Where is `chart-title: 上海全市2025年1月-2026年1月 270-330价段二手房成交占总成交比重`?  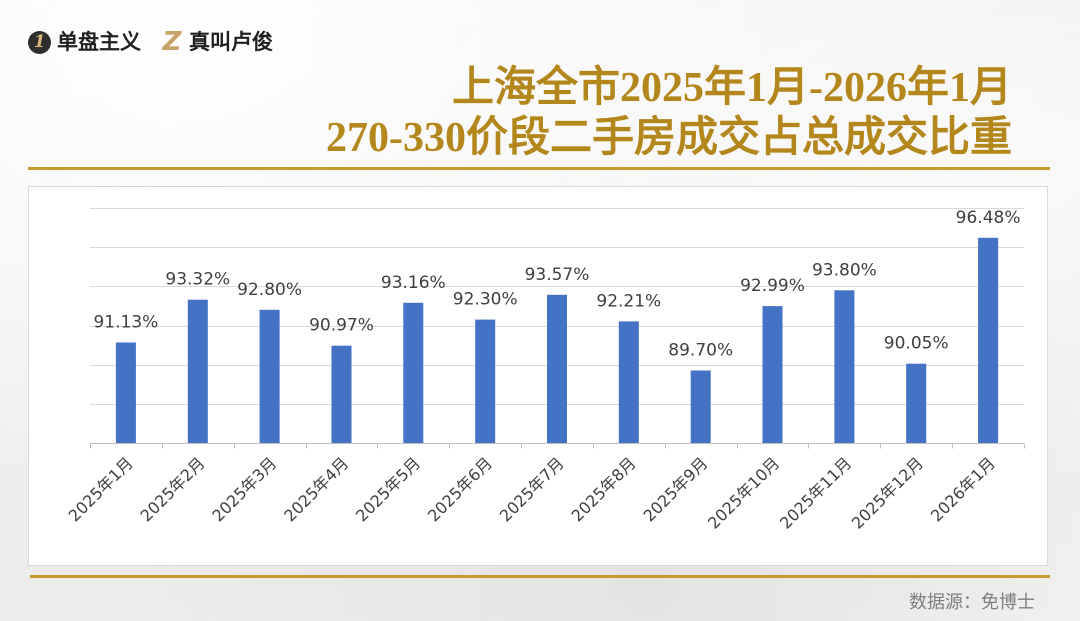 chart-title: 上海全市2025年1月-2026年1月 270-330价段二手房成交占总成交比重 is located at coordinates (669, 113).